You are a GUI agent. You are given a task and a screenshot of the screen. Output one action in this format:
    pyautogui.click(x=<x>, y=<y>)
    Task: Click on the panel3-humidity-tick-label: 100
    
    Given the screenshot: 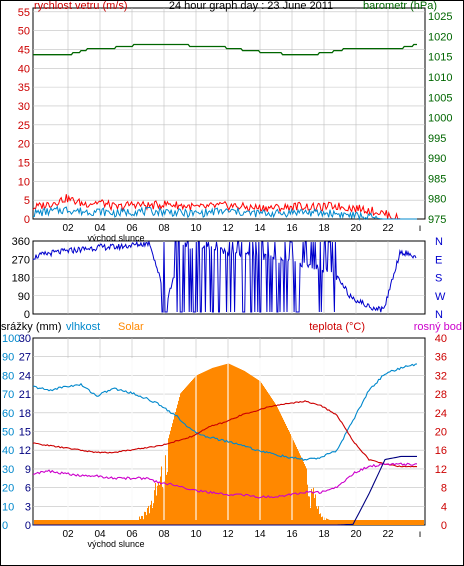 What is the action you would take?
    pyautogui.click(x=11, y=339)
    